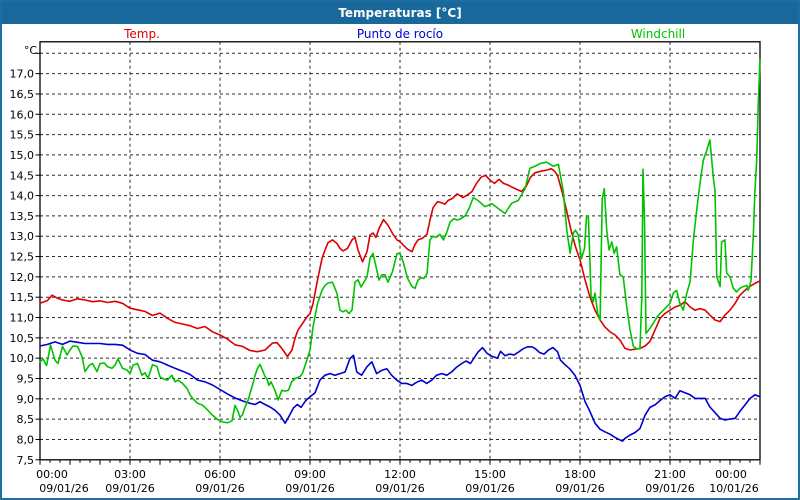 The height and width of the screenshot is (500, 800). Describe the element at coordinates (22, 94) in the screenshot. I see `y-tick-label: 16,5` at that location.